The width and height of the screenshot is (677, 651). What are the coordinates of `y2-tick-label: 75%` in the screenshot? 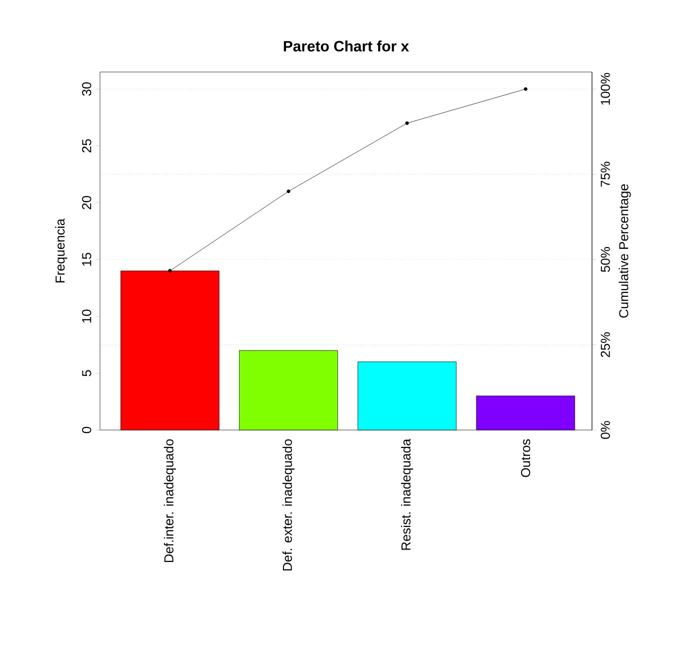 It's located at (605, 174).